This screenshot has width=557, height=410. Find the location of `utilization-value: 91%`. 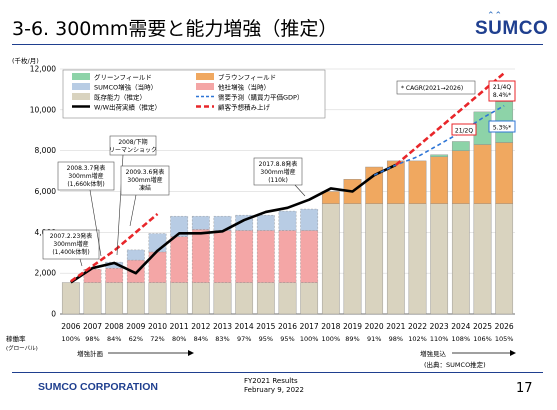

utilization-value: 91% is located at coordinates (374, 339).